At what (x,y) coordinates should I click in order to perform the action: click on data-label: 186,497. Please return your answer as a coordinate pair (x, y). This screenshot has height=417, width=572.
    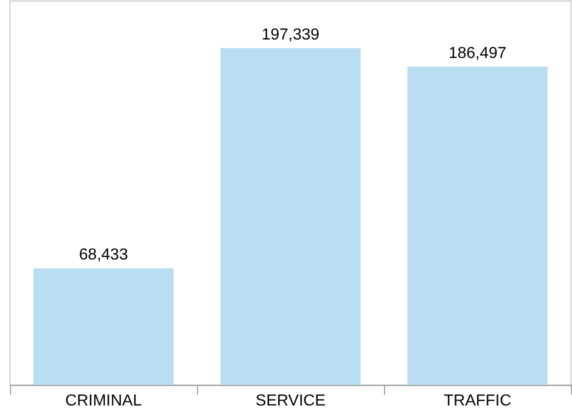
    Looking at the image, I should click on (477, 53).